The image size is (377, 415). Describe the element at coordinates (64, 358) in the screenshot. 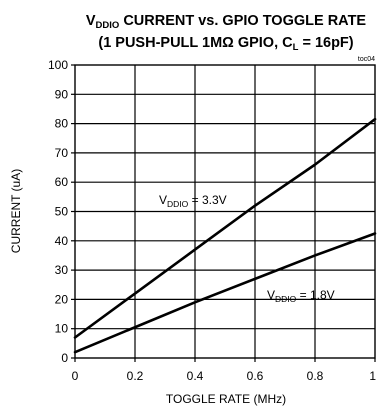

I see `y-tick-label: 0` at that location.